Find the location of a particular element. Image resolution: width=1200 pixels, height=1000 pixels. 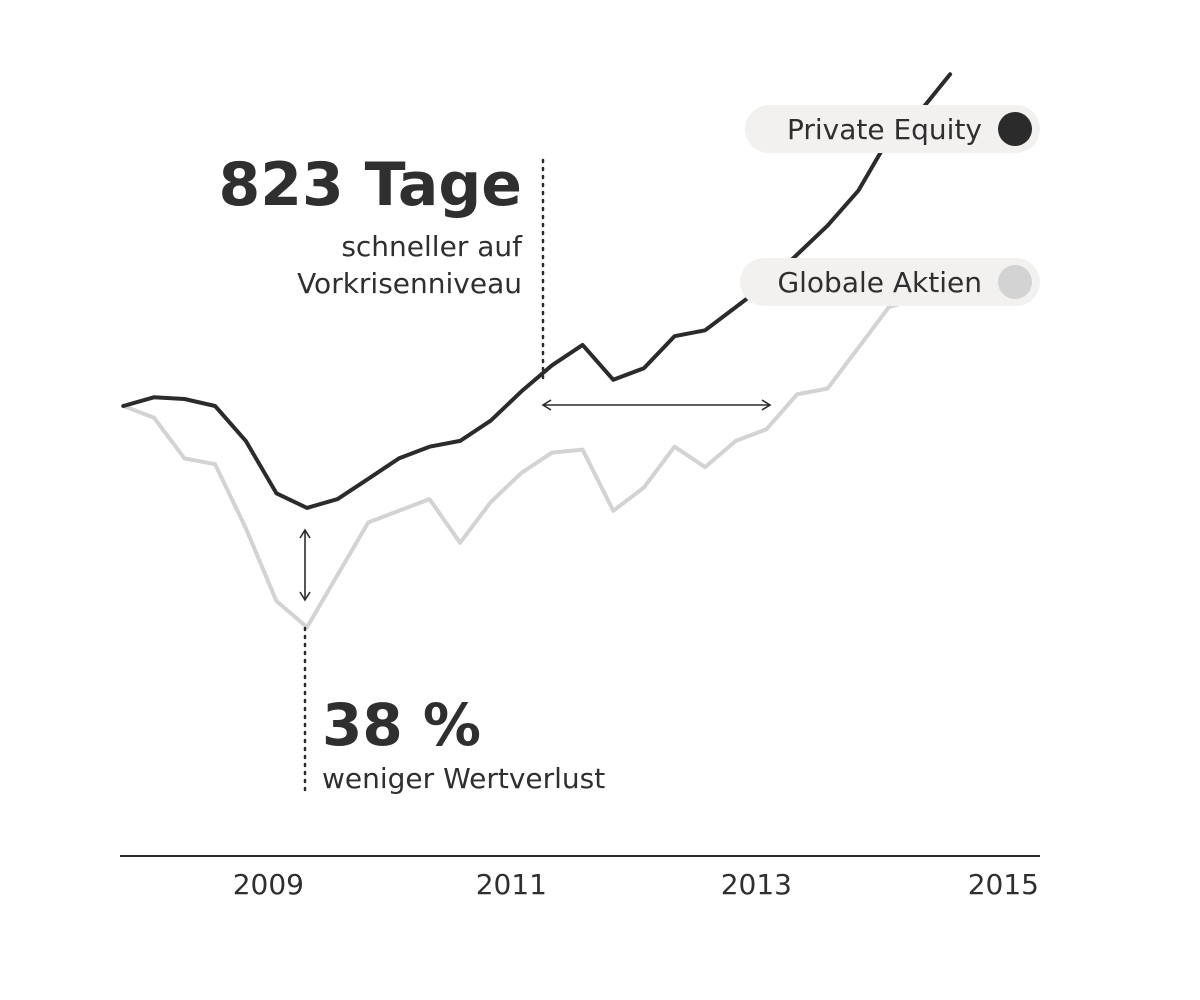

legend-label-globale-aktien: Globale Aktien is located at coordinates (879, 282).